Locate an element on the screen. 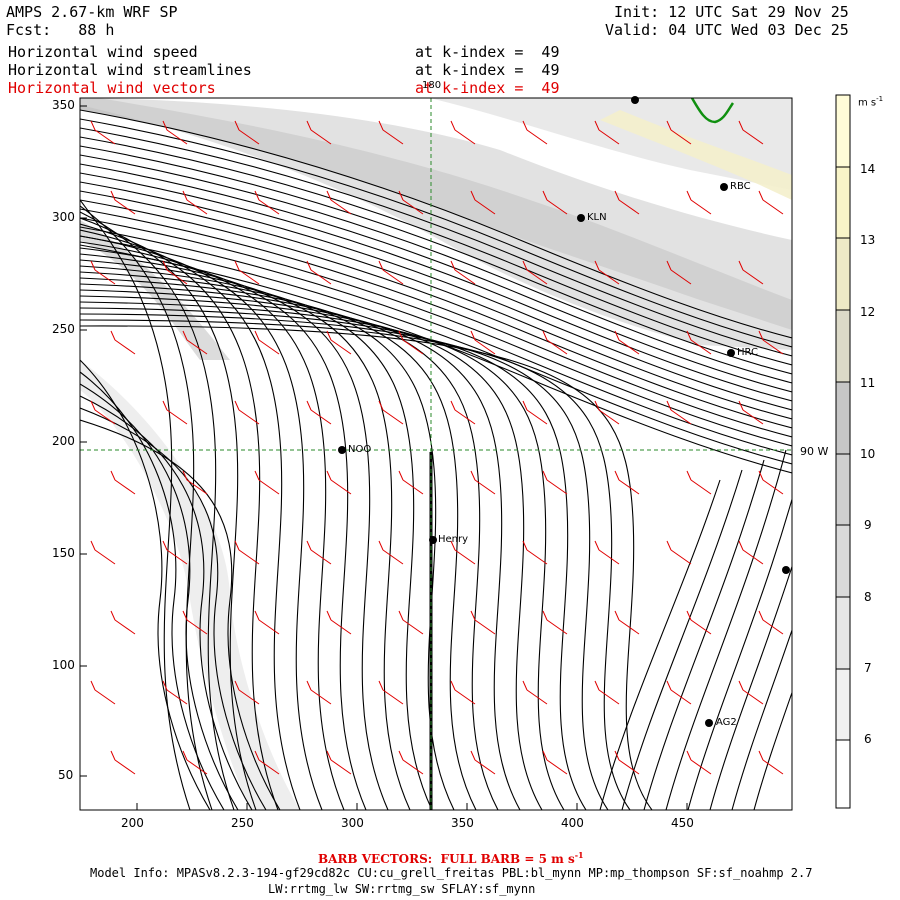 The image size is (900, 900). y-tick-300: 300 is located at coordinates (63, 217).